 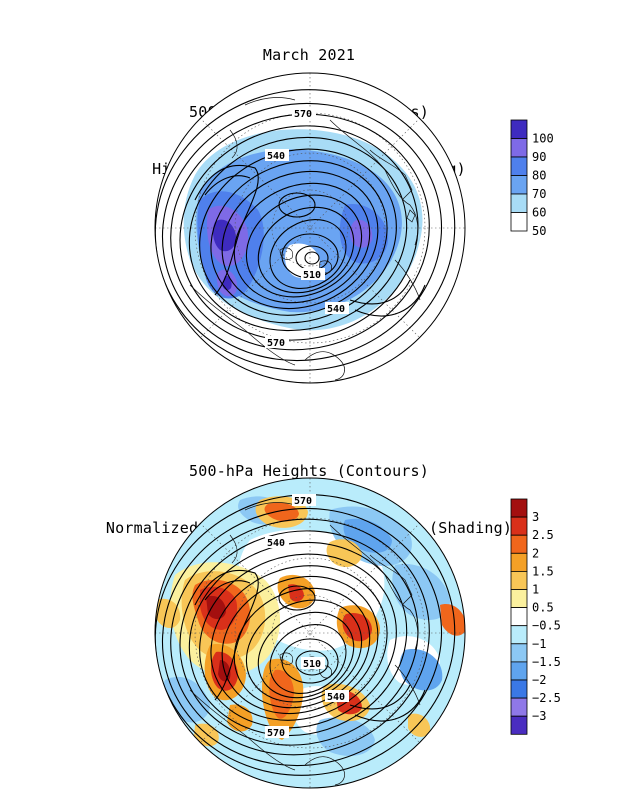 I want to click on bottom-colorbar-label: −1.5, so click(x=546, y=662).